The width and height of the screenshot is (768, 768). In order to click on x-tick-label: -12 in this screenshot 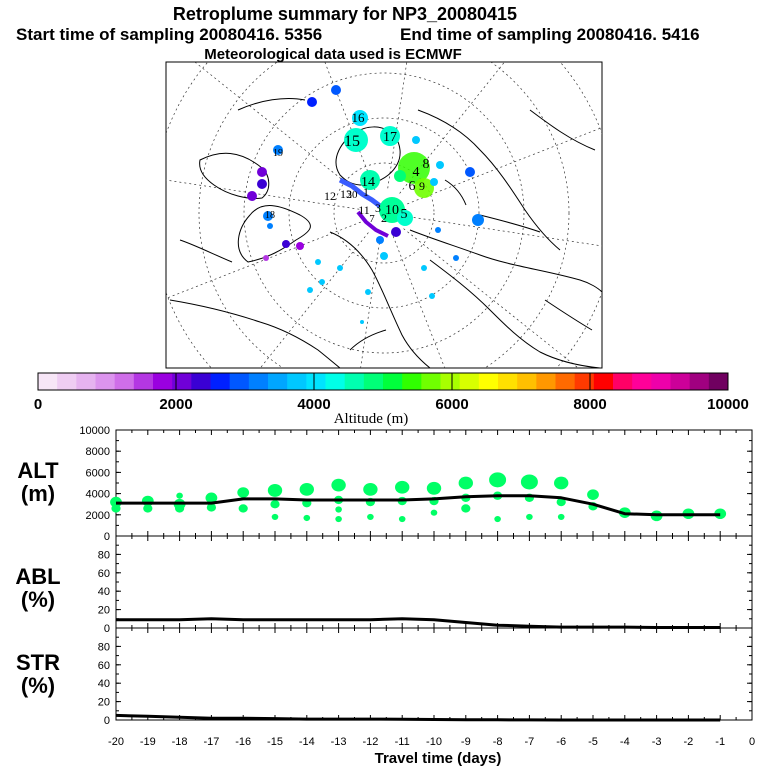, I will do `click(370, 742)`.